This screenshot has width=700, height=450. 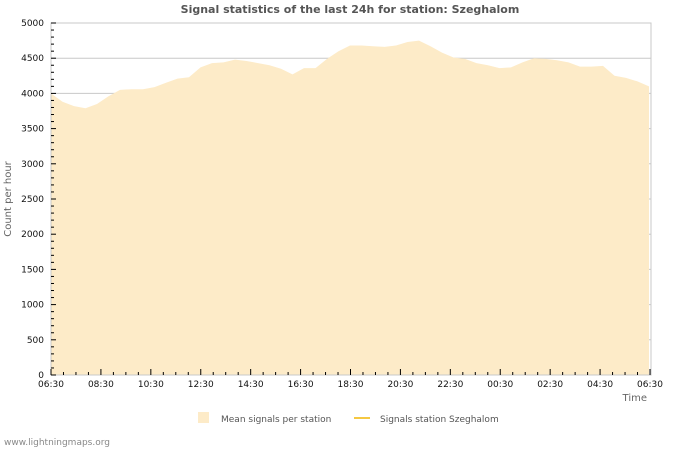 What do you see at coordinates (32, 130) in the screenshot?
I see `y-tick-label: 3500` at bounding box center [32, 130].